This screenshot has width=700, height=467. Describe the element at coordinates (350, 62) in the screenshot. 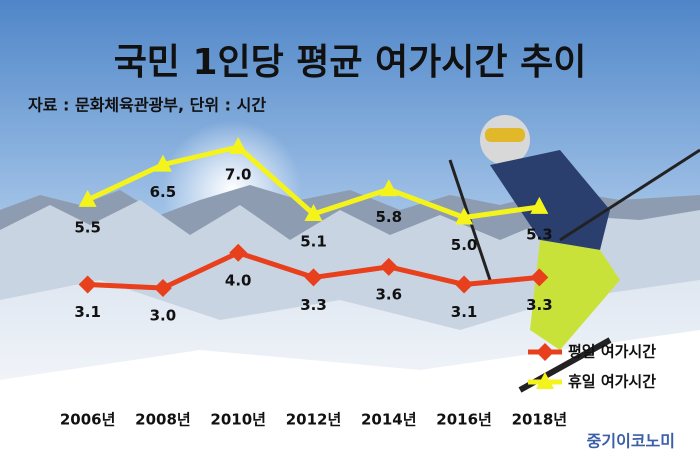

I see `chart-title: 국민 1인당 평균 여가시간 추이` at that location.